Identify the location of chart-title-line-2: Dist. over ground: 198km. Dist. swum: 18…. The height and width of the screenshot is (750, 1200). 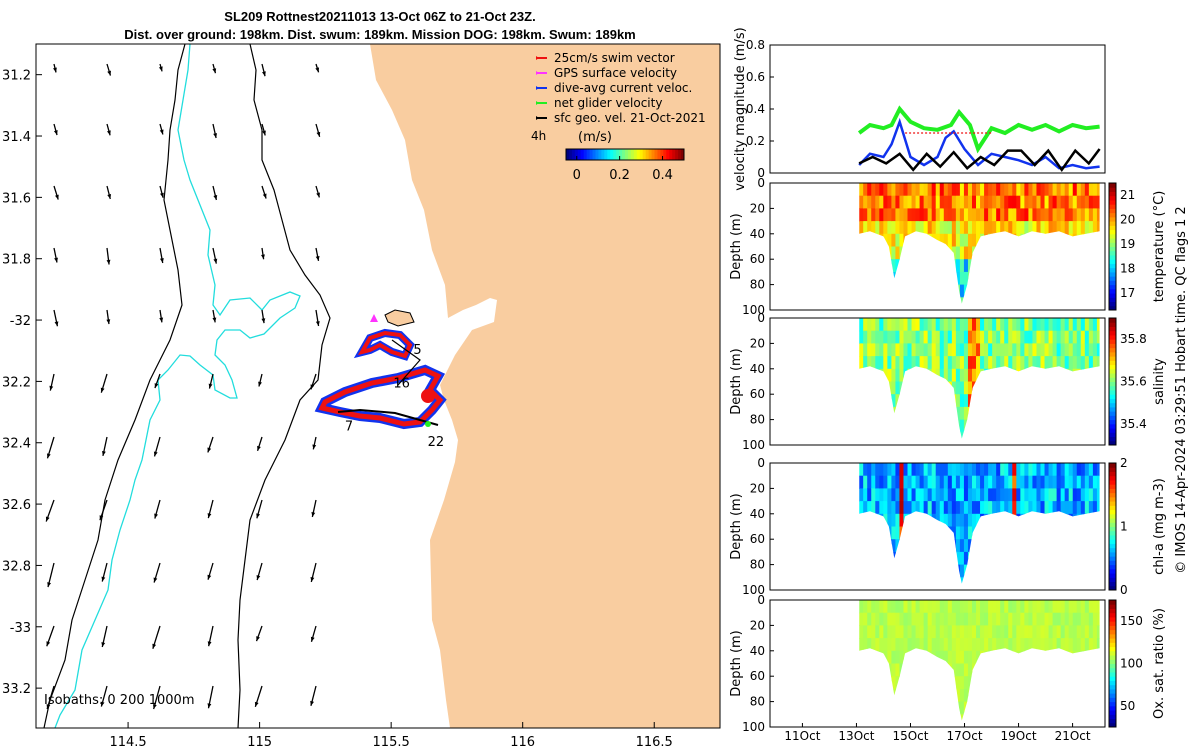
(380, 34).